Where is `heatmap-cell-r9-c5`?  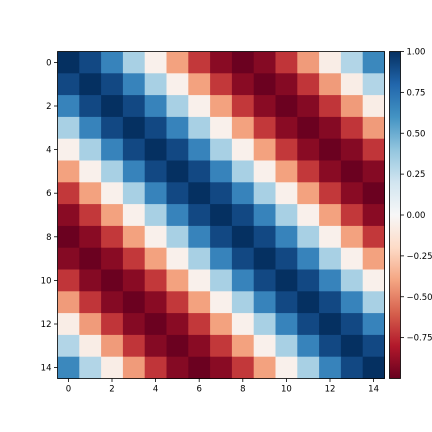 heatmap-cell-r9-c5 is located at coordinates (177, 258).